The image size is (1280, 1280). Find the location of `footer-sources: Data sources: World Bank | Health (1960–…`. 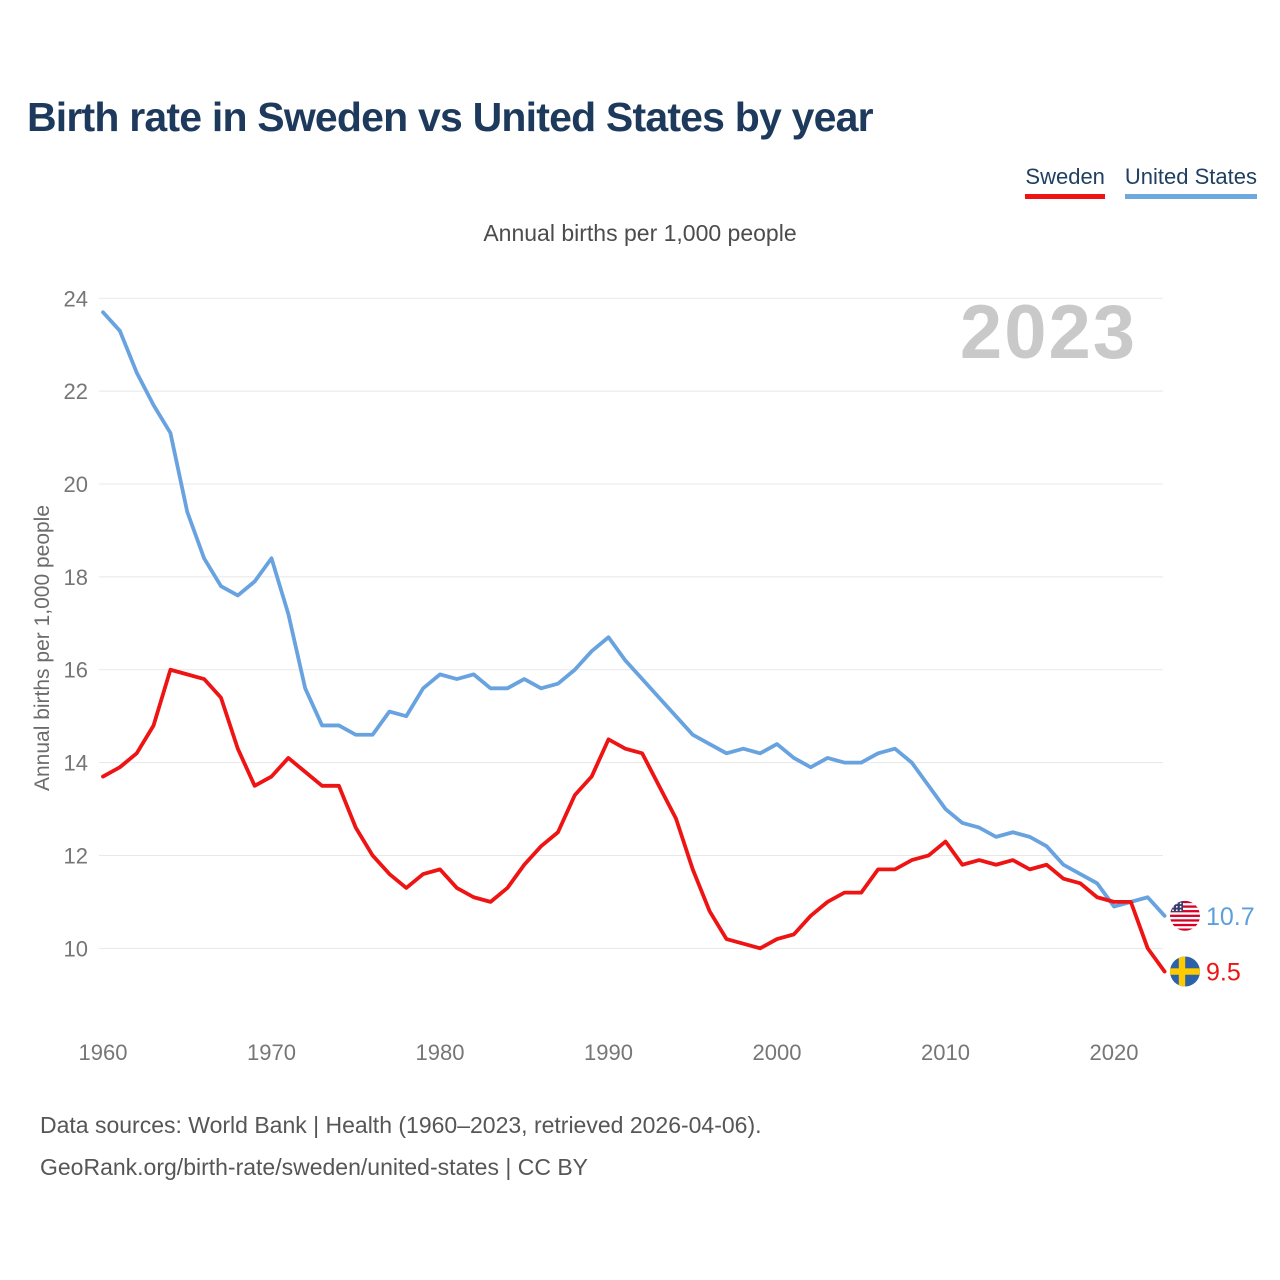

footer-sources: Data sources: World Bank | Health (1960–… is located at coordinates (401, 1125).